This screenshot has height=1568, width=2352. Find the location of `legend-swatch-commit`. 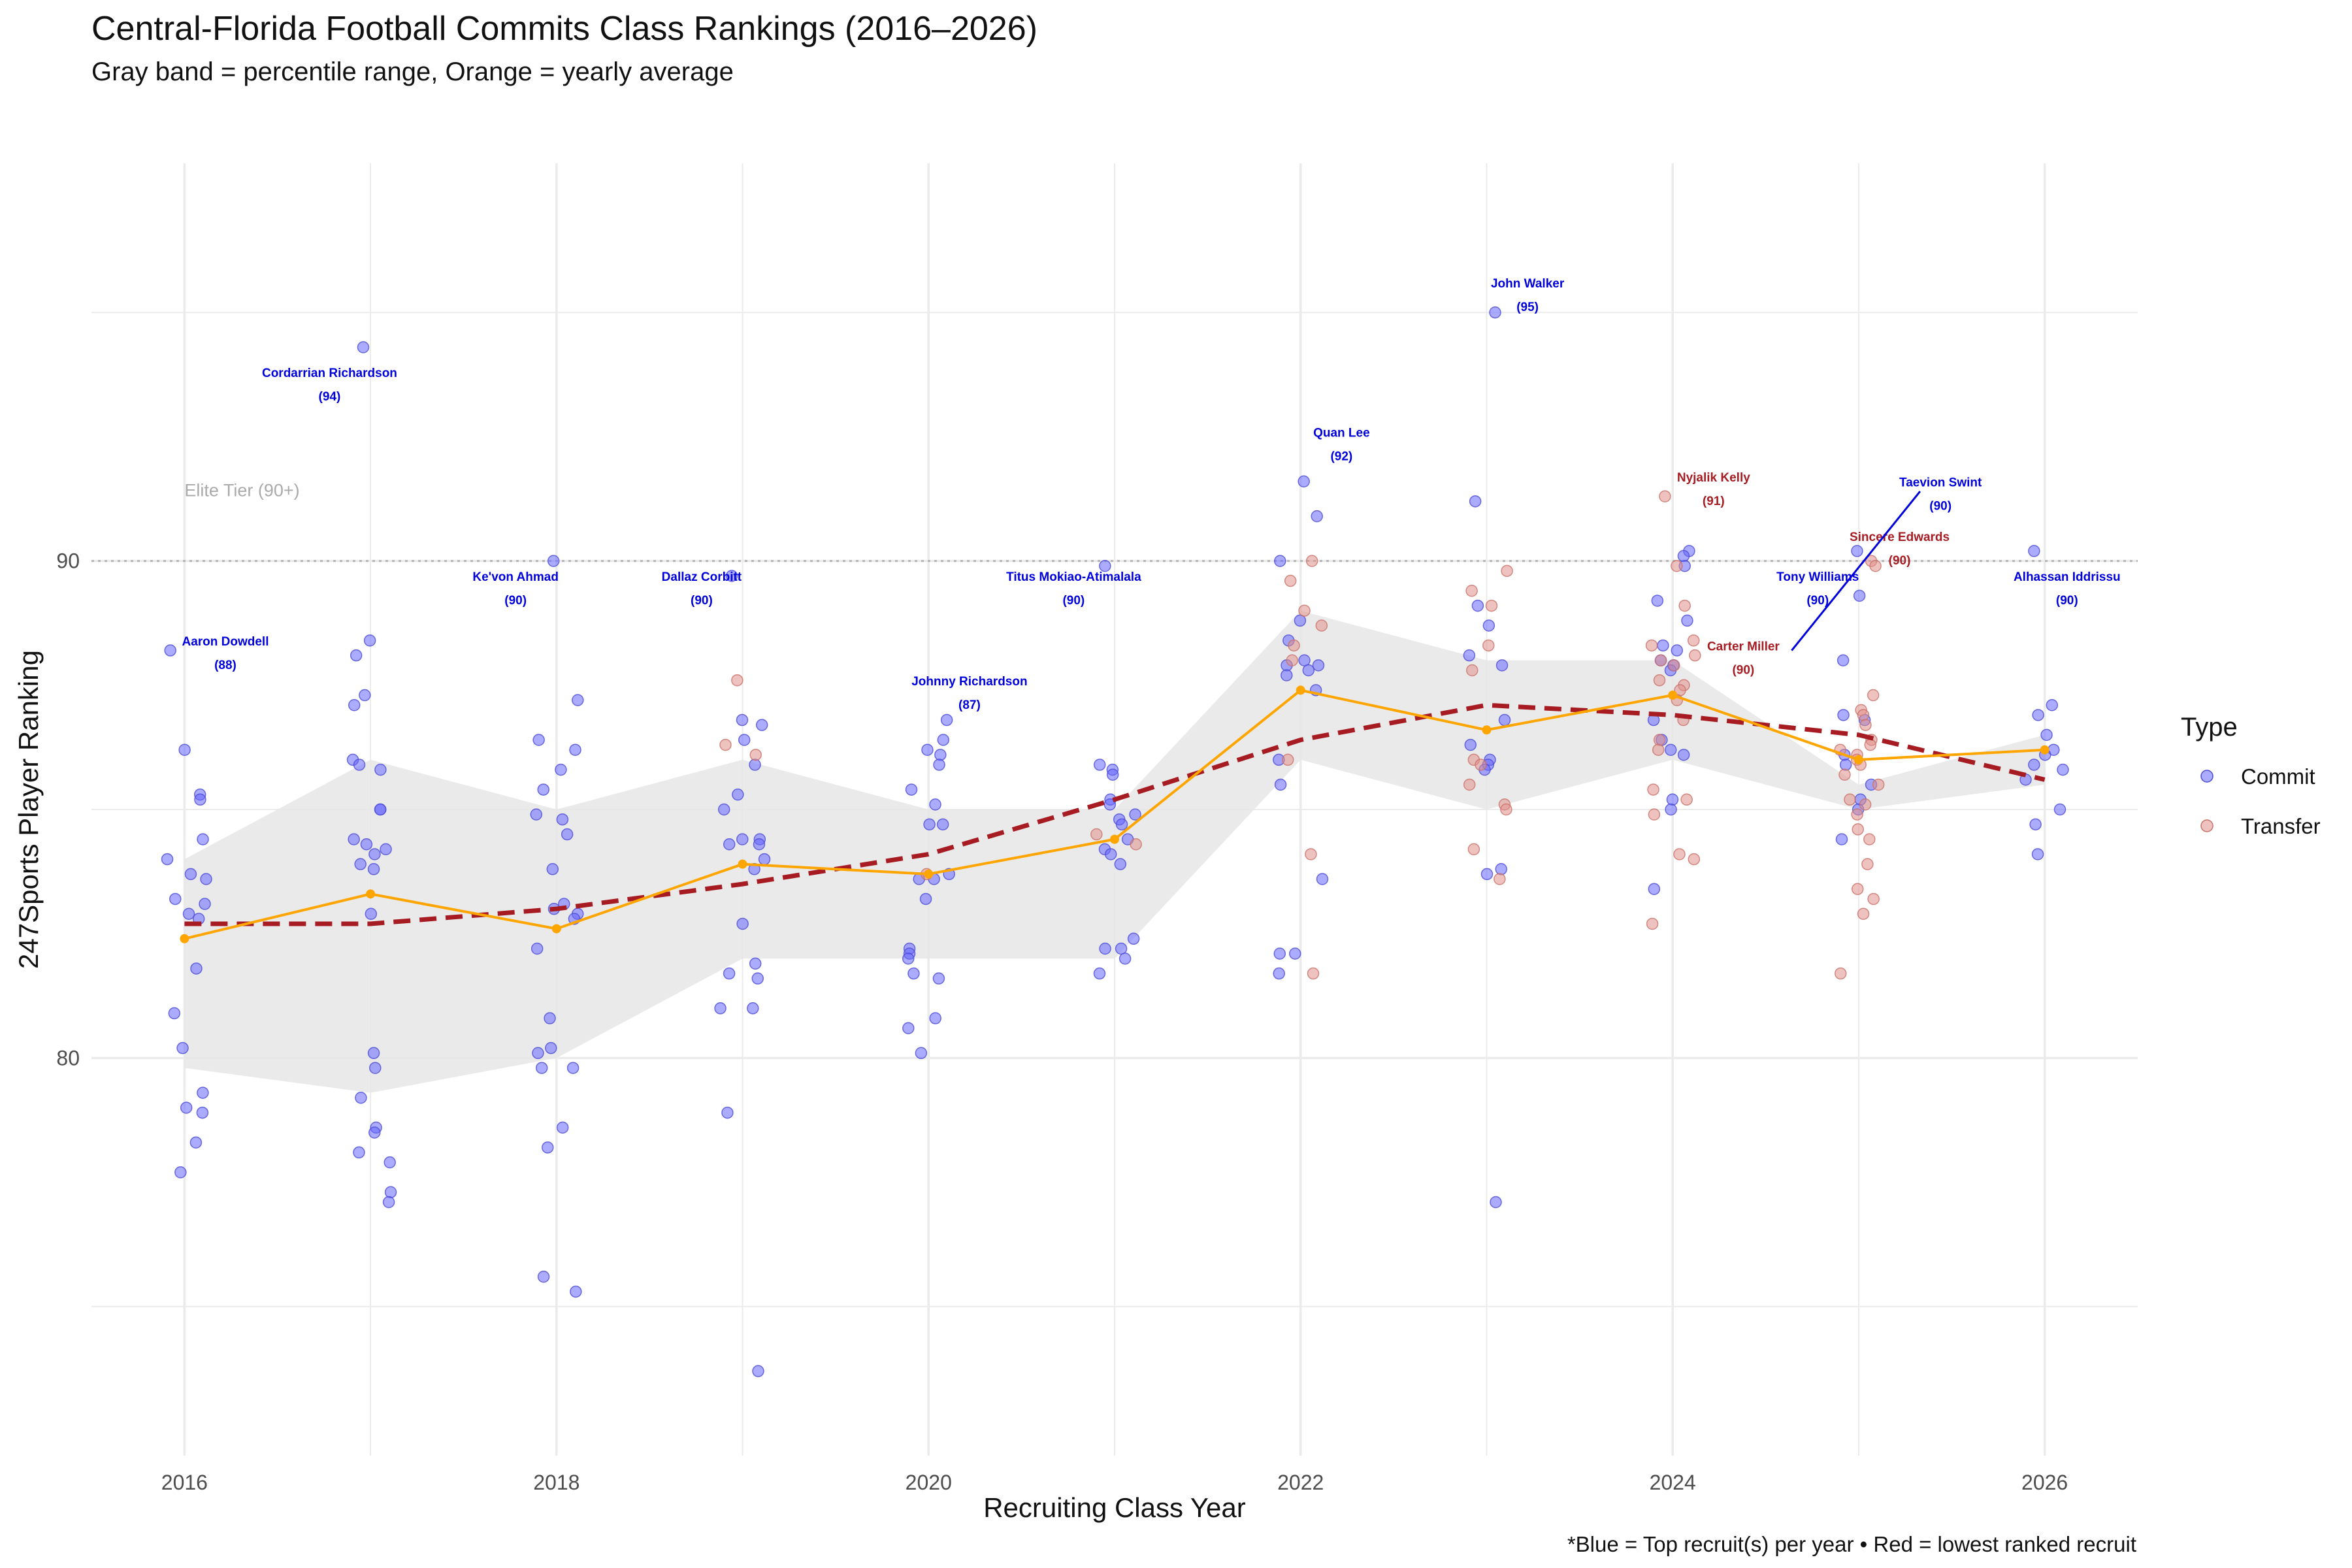

legend-swatch-commit is located at coordinates (2206, 776).